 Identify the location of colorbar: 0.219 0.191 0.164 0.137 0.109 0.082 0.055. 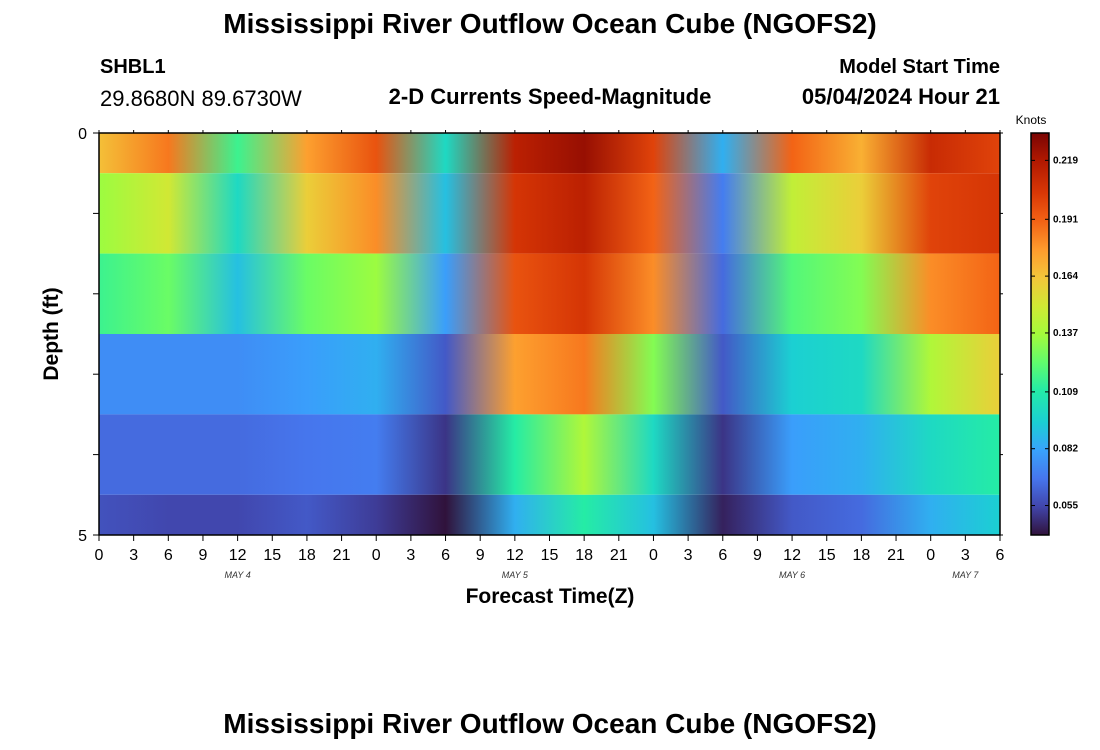
(1054, 334).